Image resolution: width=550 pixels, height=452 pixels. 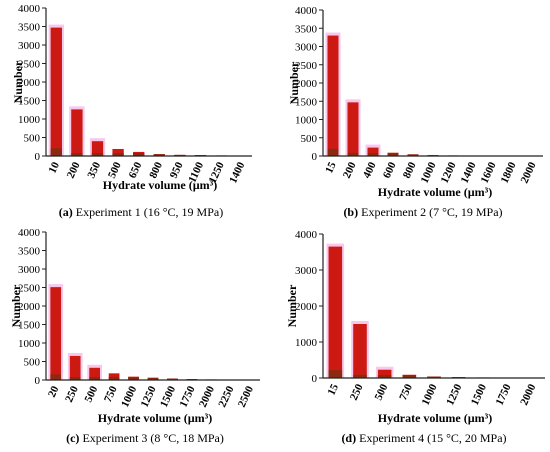 I want to click on x-tick-label: 600, so click(x=390, y=170).